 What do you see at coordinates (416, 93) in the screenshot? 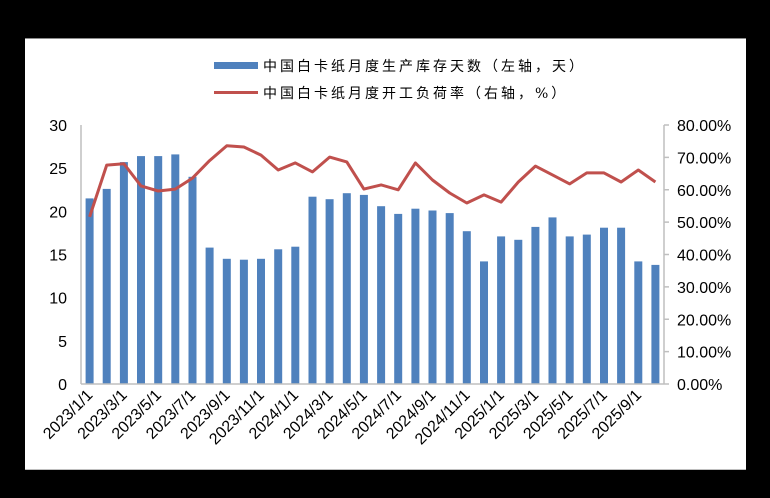
I see `legend-label-operating-rate: 中国白卡纸月度开工负荷率（右轴，%）` at bounding box center [416, 93].